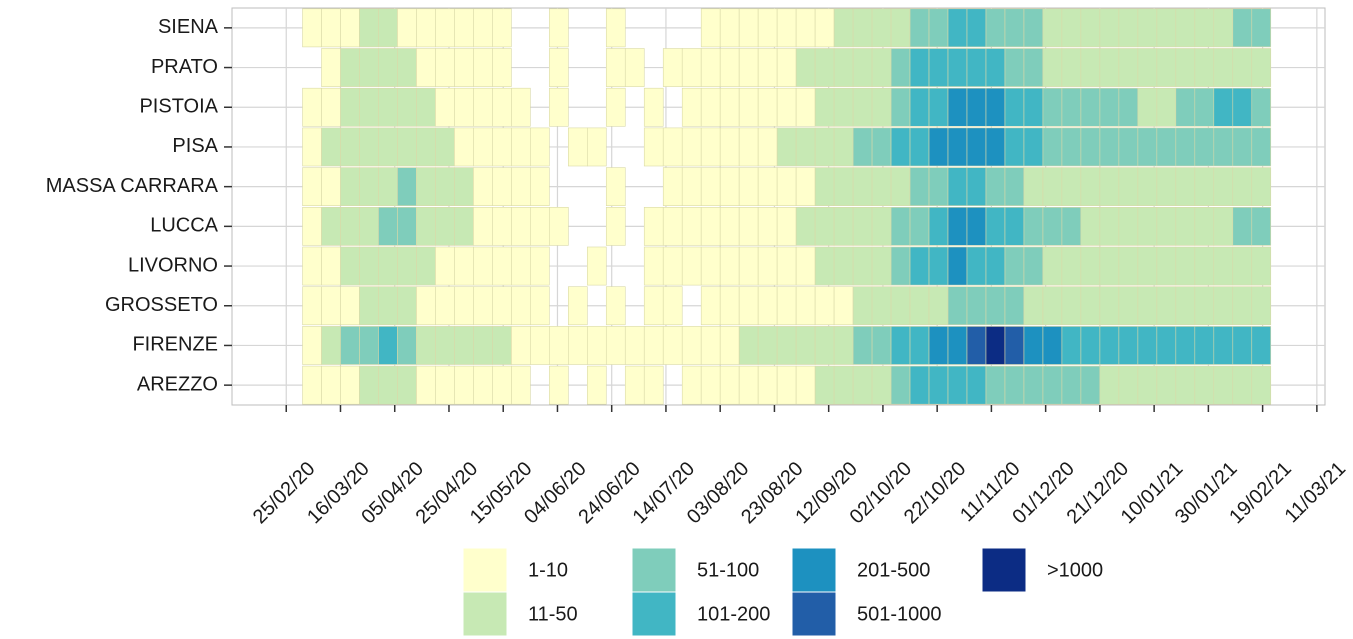  I want to click on y-tick-label: LIVORNO, so click(173, 265).